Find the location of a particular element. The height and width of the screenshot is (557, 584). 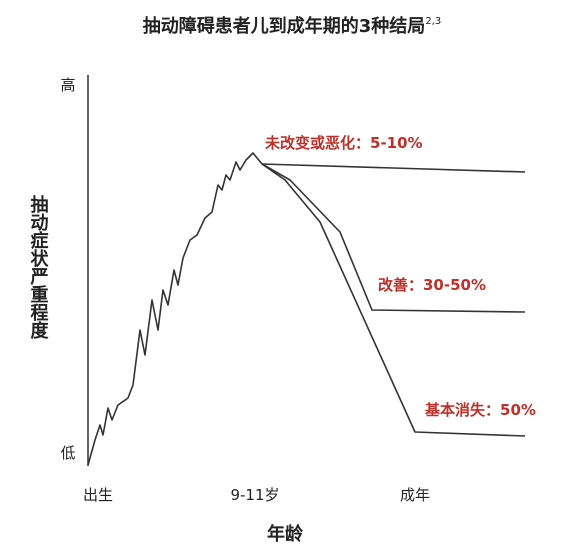

outcome-label: 改善：30-50% is located at coordinates (432, 285).